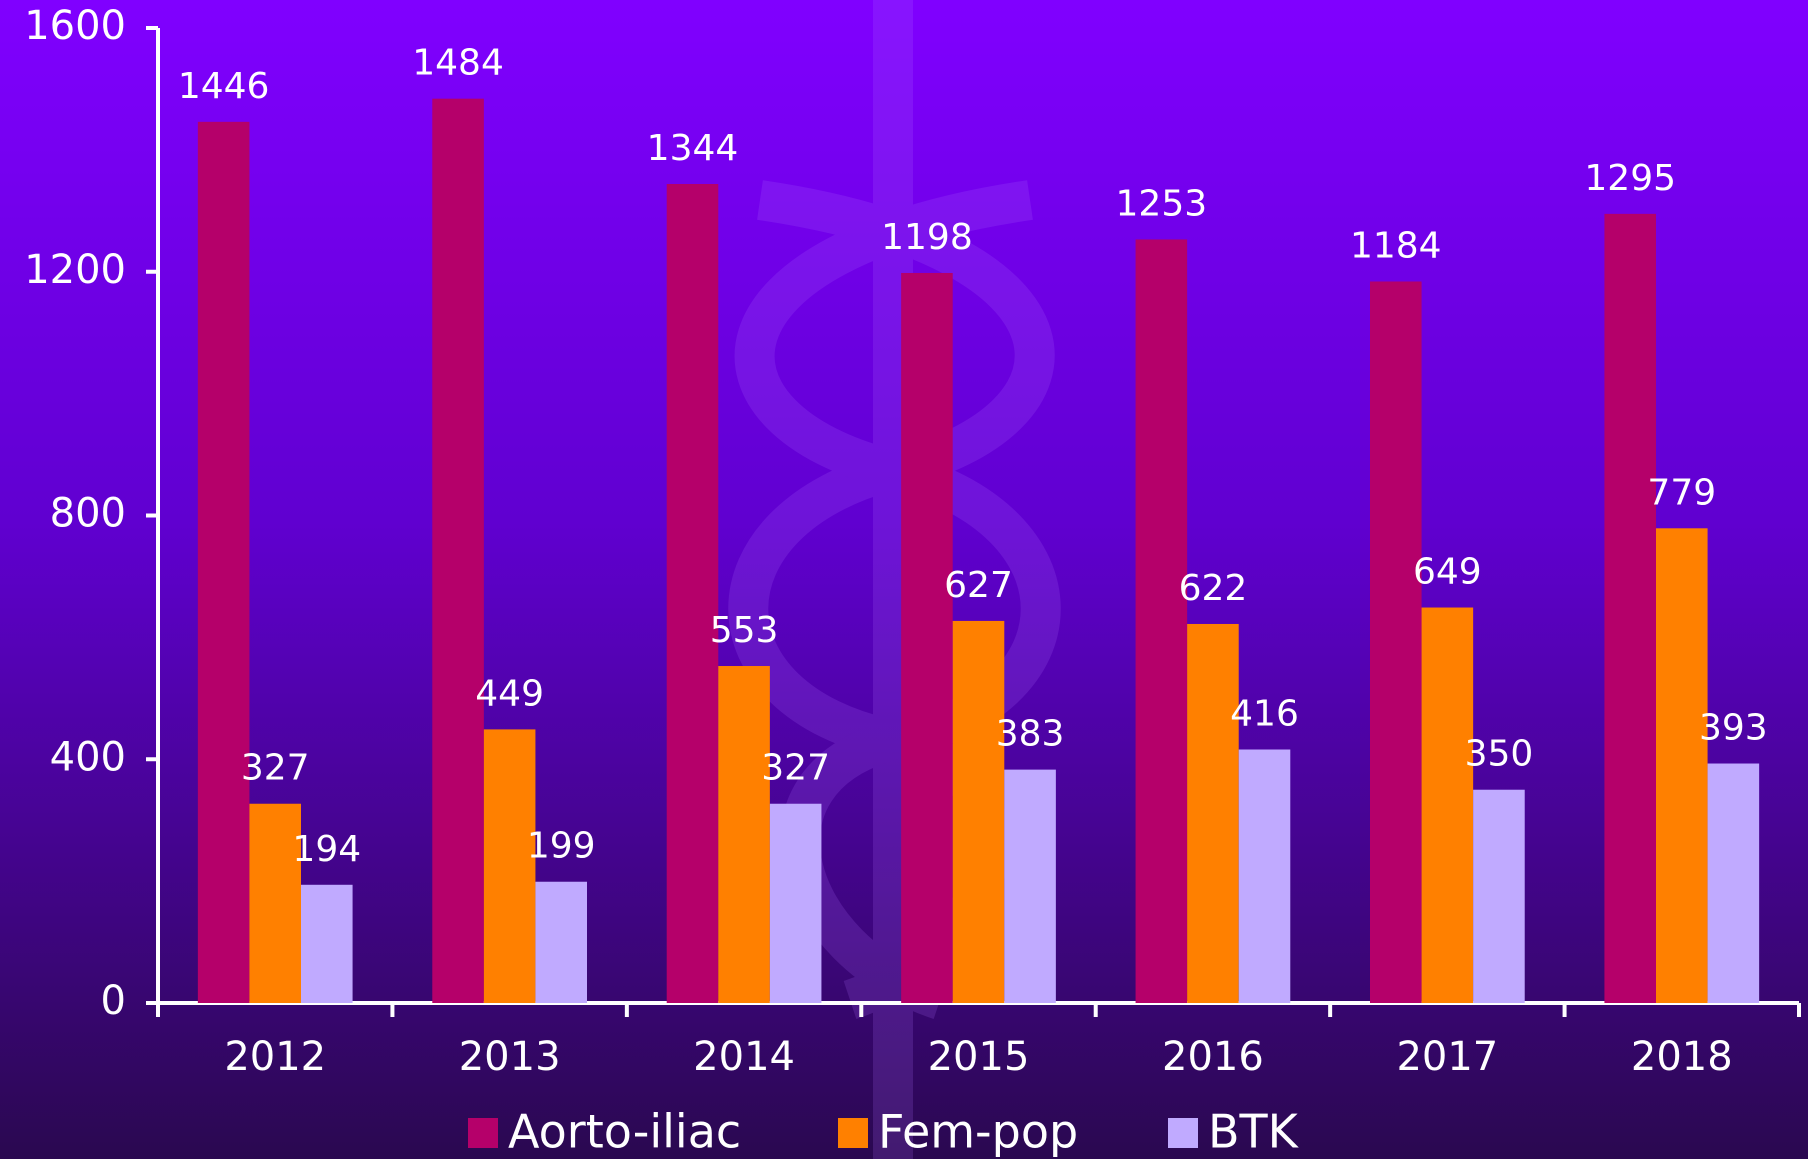 The height and width of the screenshot is (1159, 1808). What do you see at coordinates (510, 1057) in the screenshot?
I see `x-tick-label: 2013` at bounding box center [510, 1057].